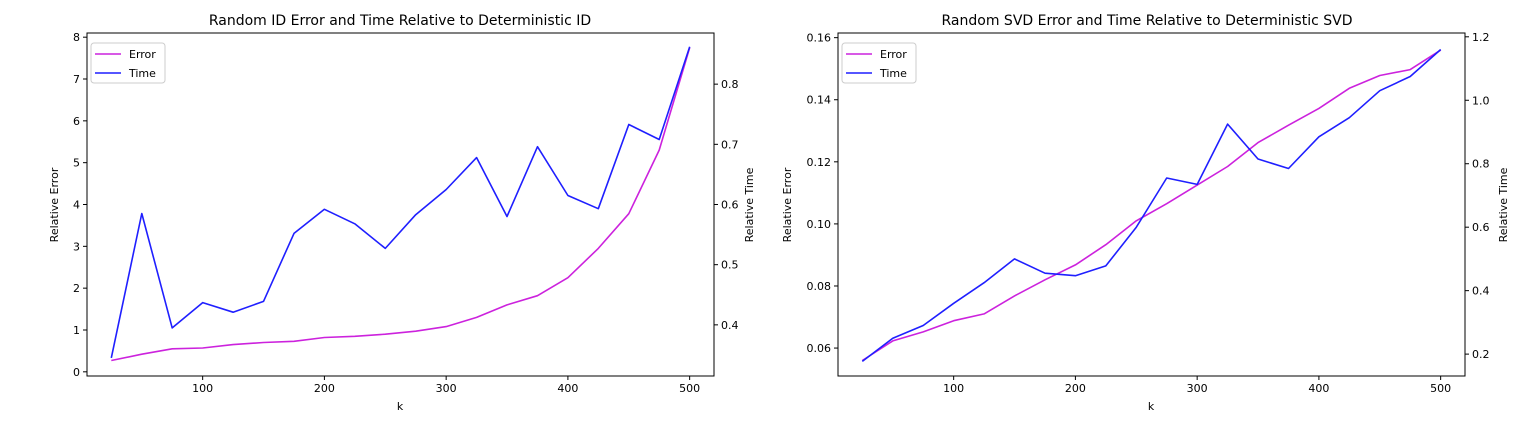  Describe the element at coordinates (819, 100) in the screenshot. I see `y-tick-label: 0.14` at that location.